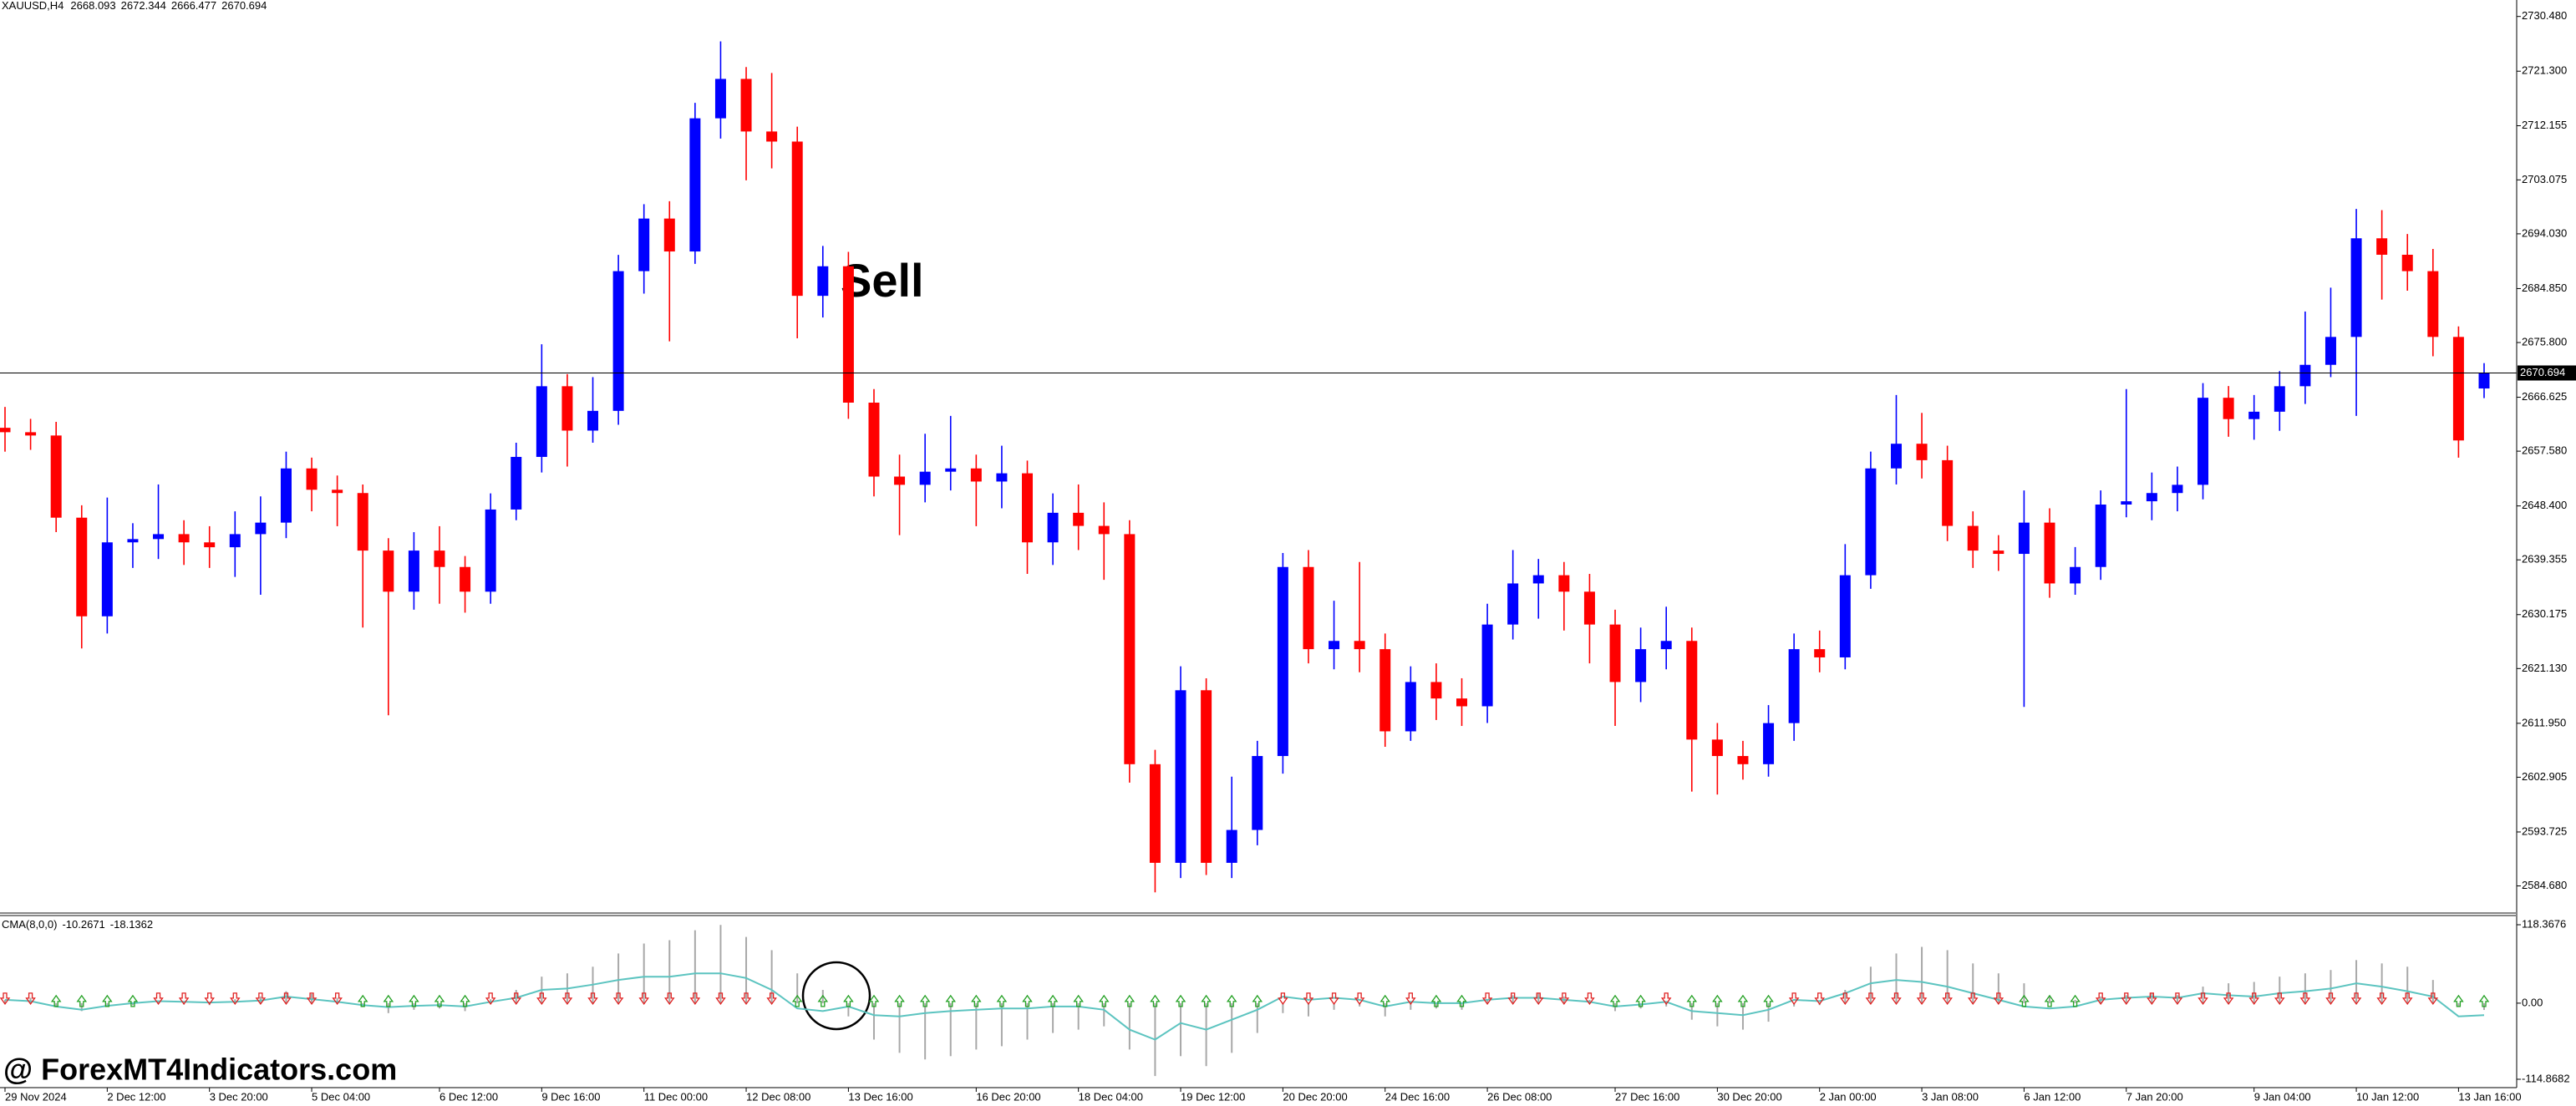 The height and width of the screenshot is (1106, 2576). What do you see at coordinates (882, 281) in the screenshot?
I see `annotation: Sell` at bounding box center [882, 281].